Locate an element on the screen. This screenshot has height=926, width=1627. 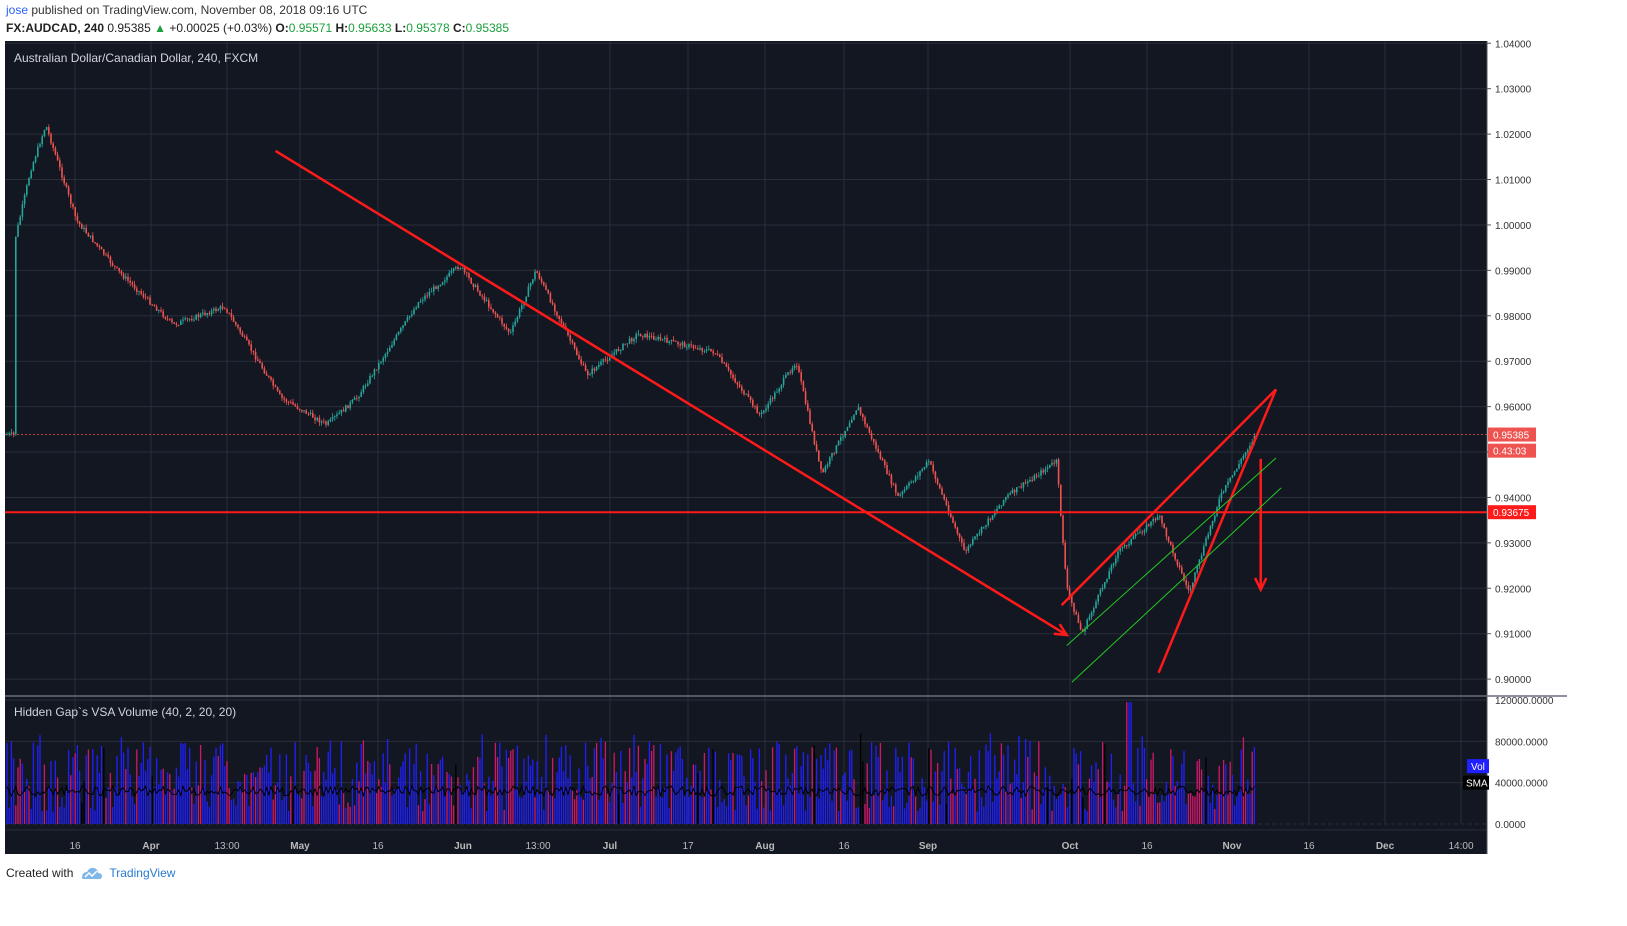
price-tick-label: 1.00000 is located at coordinates (1513, 226).